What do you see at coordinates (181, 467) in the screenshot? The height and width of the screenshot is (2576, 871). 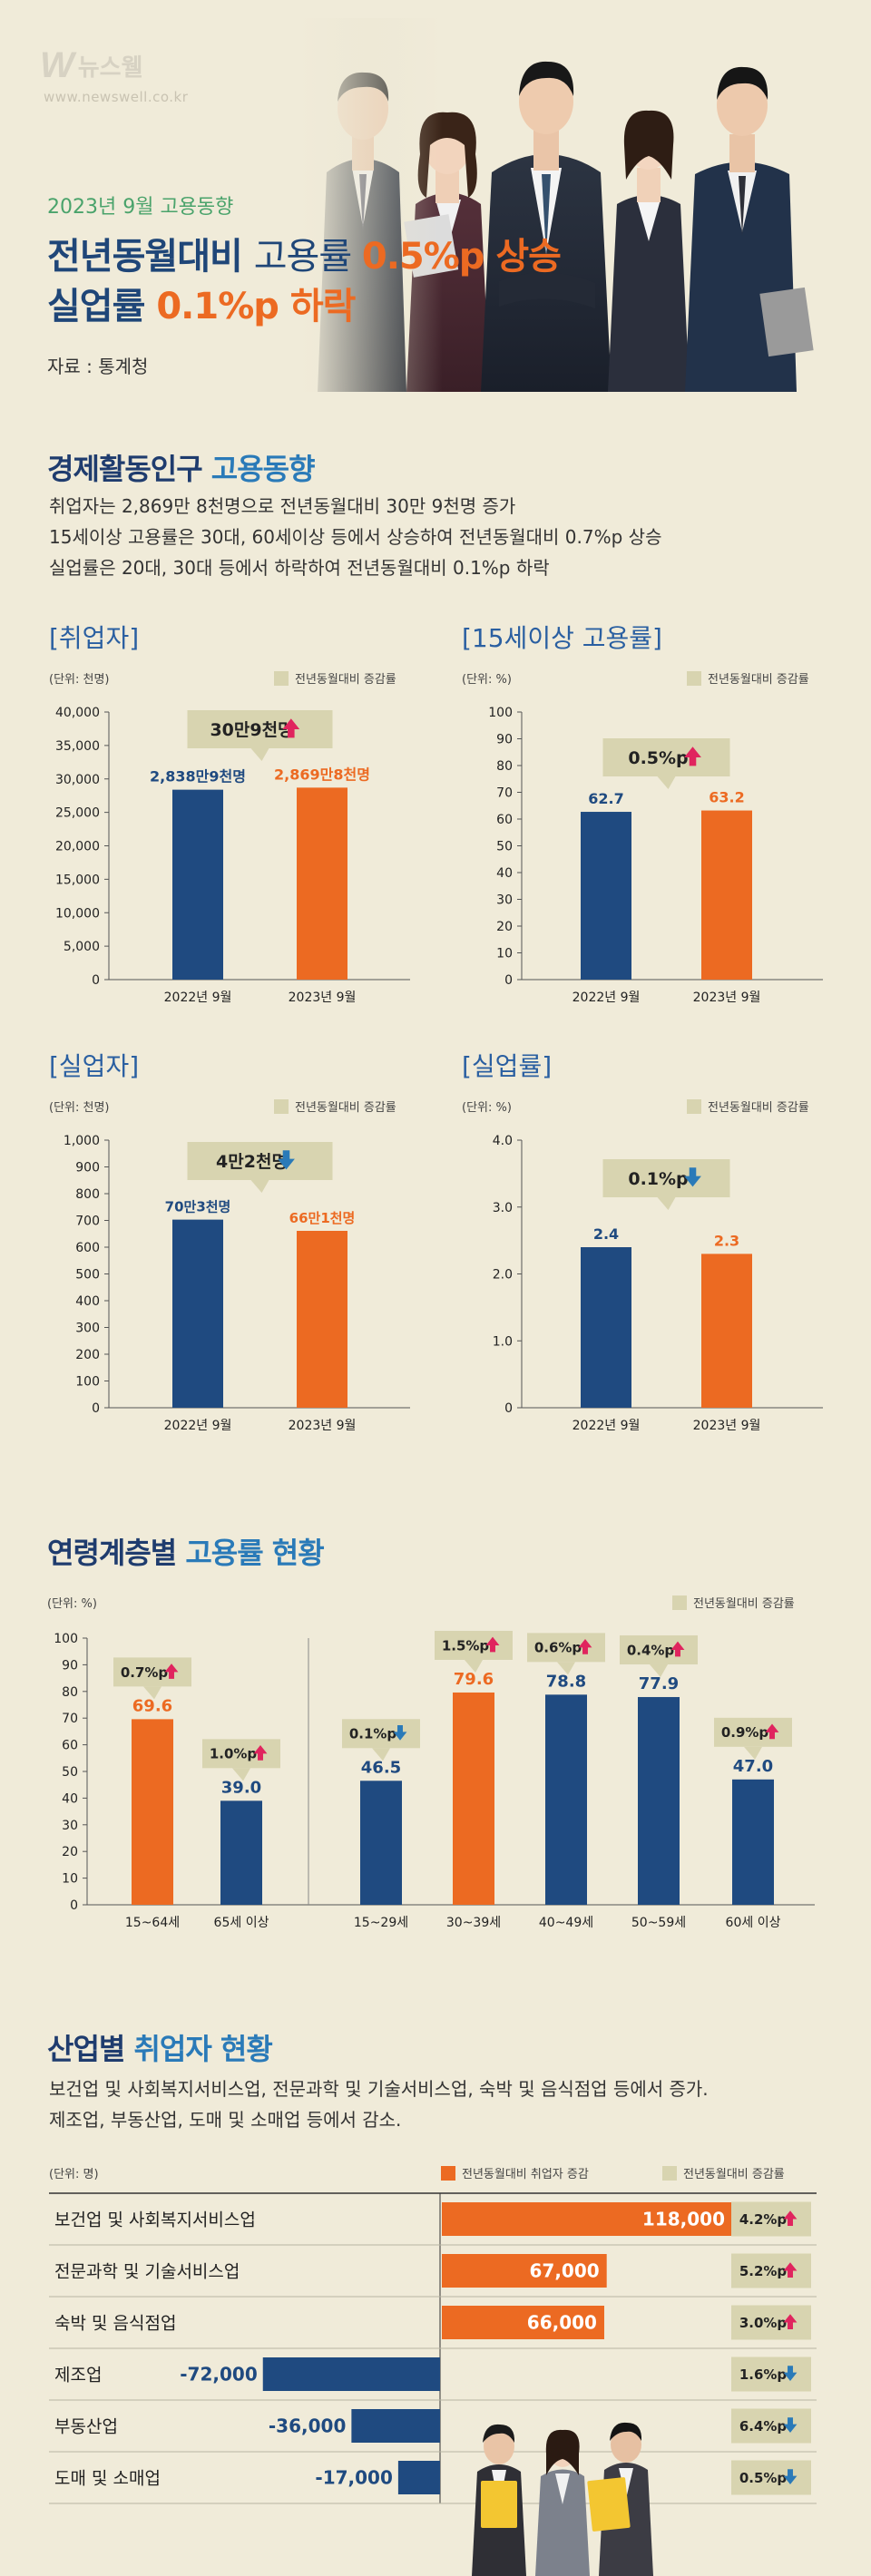 I see `section-title-employment: 경제활동인구 고용동향` at bounding box center [181, 467].